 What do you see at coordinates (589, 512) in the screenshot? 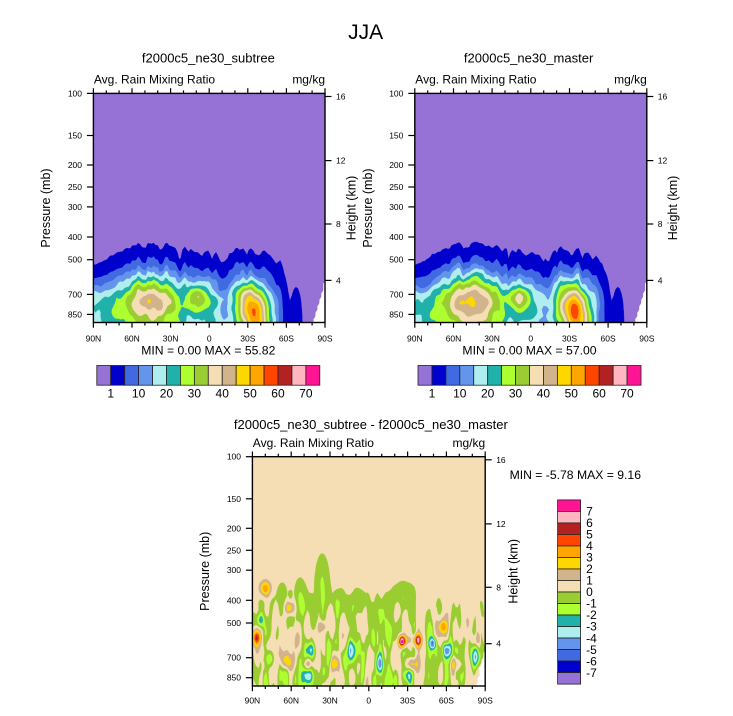
I see `svg-text: 7` at bounding box center [589, 512].